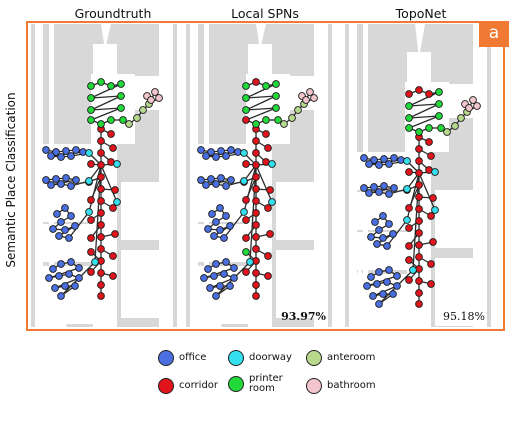 The height and width of the screenshot is (421, 513). Describe the element at coordinates (351, 357) in the screenshot. I see `legend-anteroom-label: anteroom` at that location.